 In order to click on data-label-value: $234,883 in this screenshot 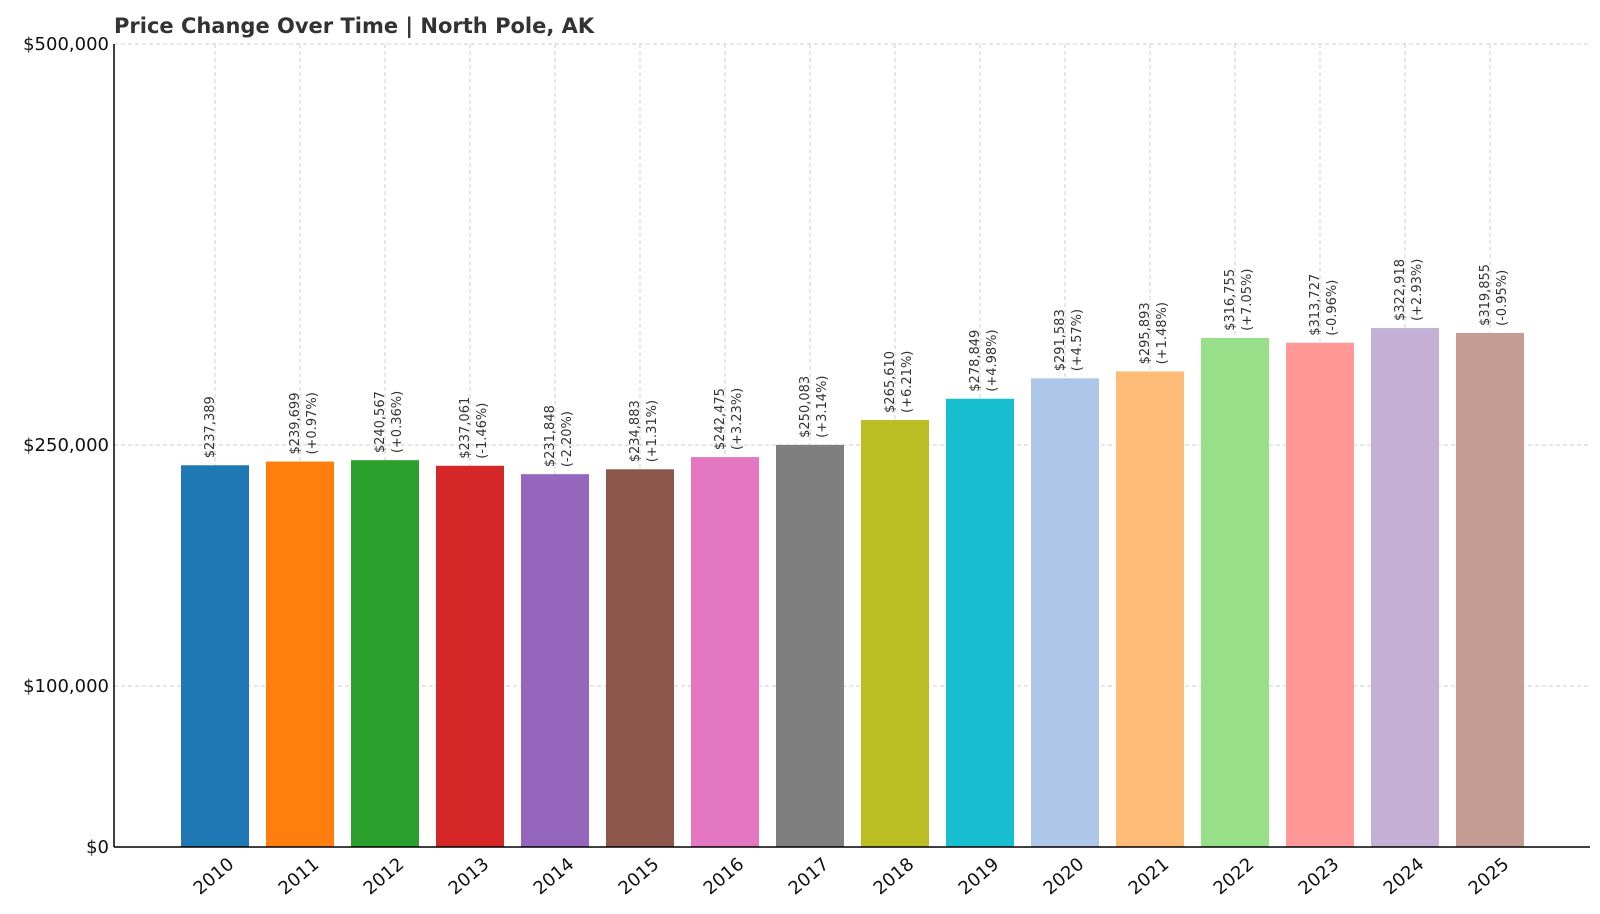, I will do `click(635, 431)`.